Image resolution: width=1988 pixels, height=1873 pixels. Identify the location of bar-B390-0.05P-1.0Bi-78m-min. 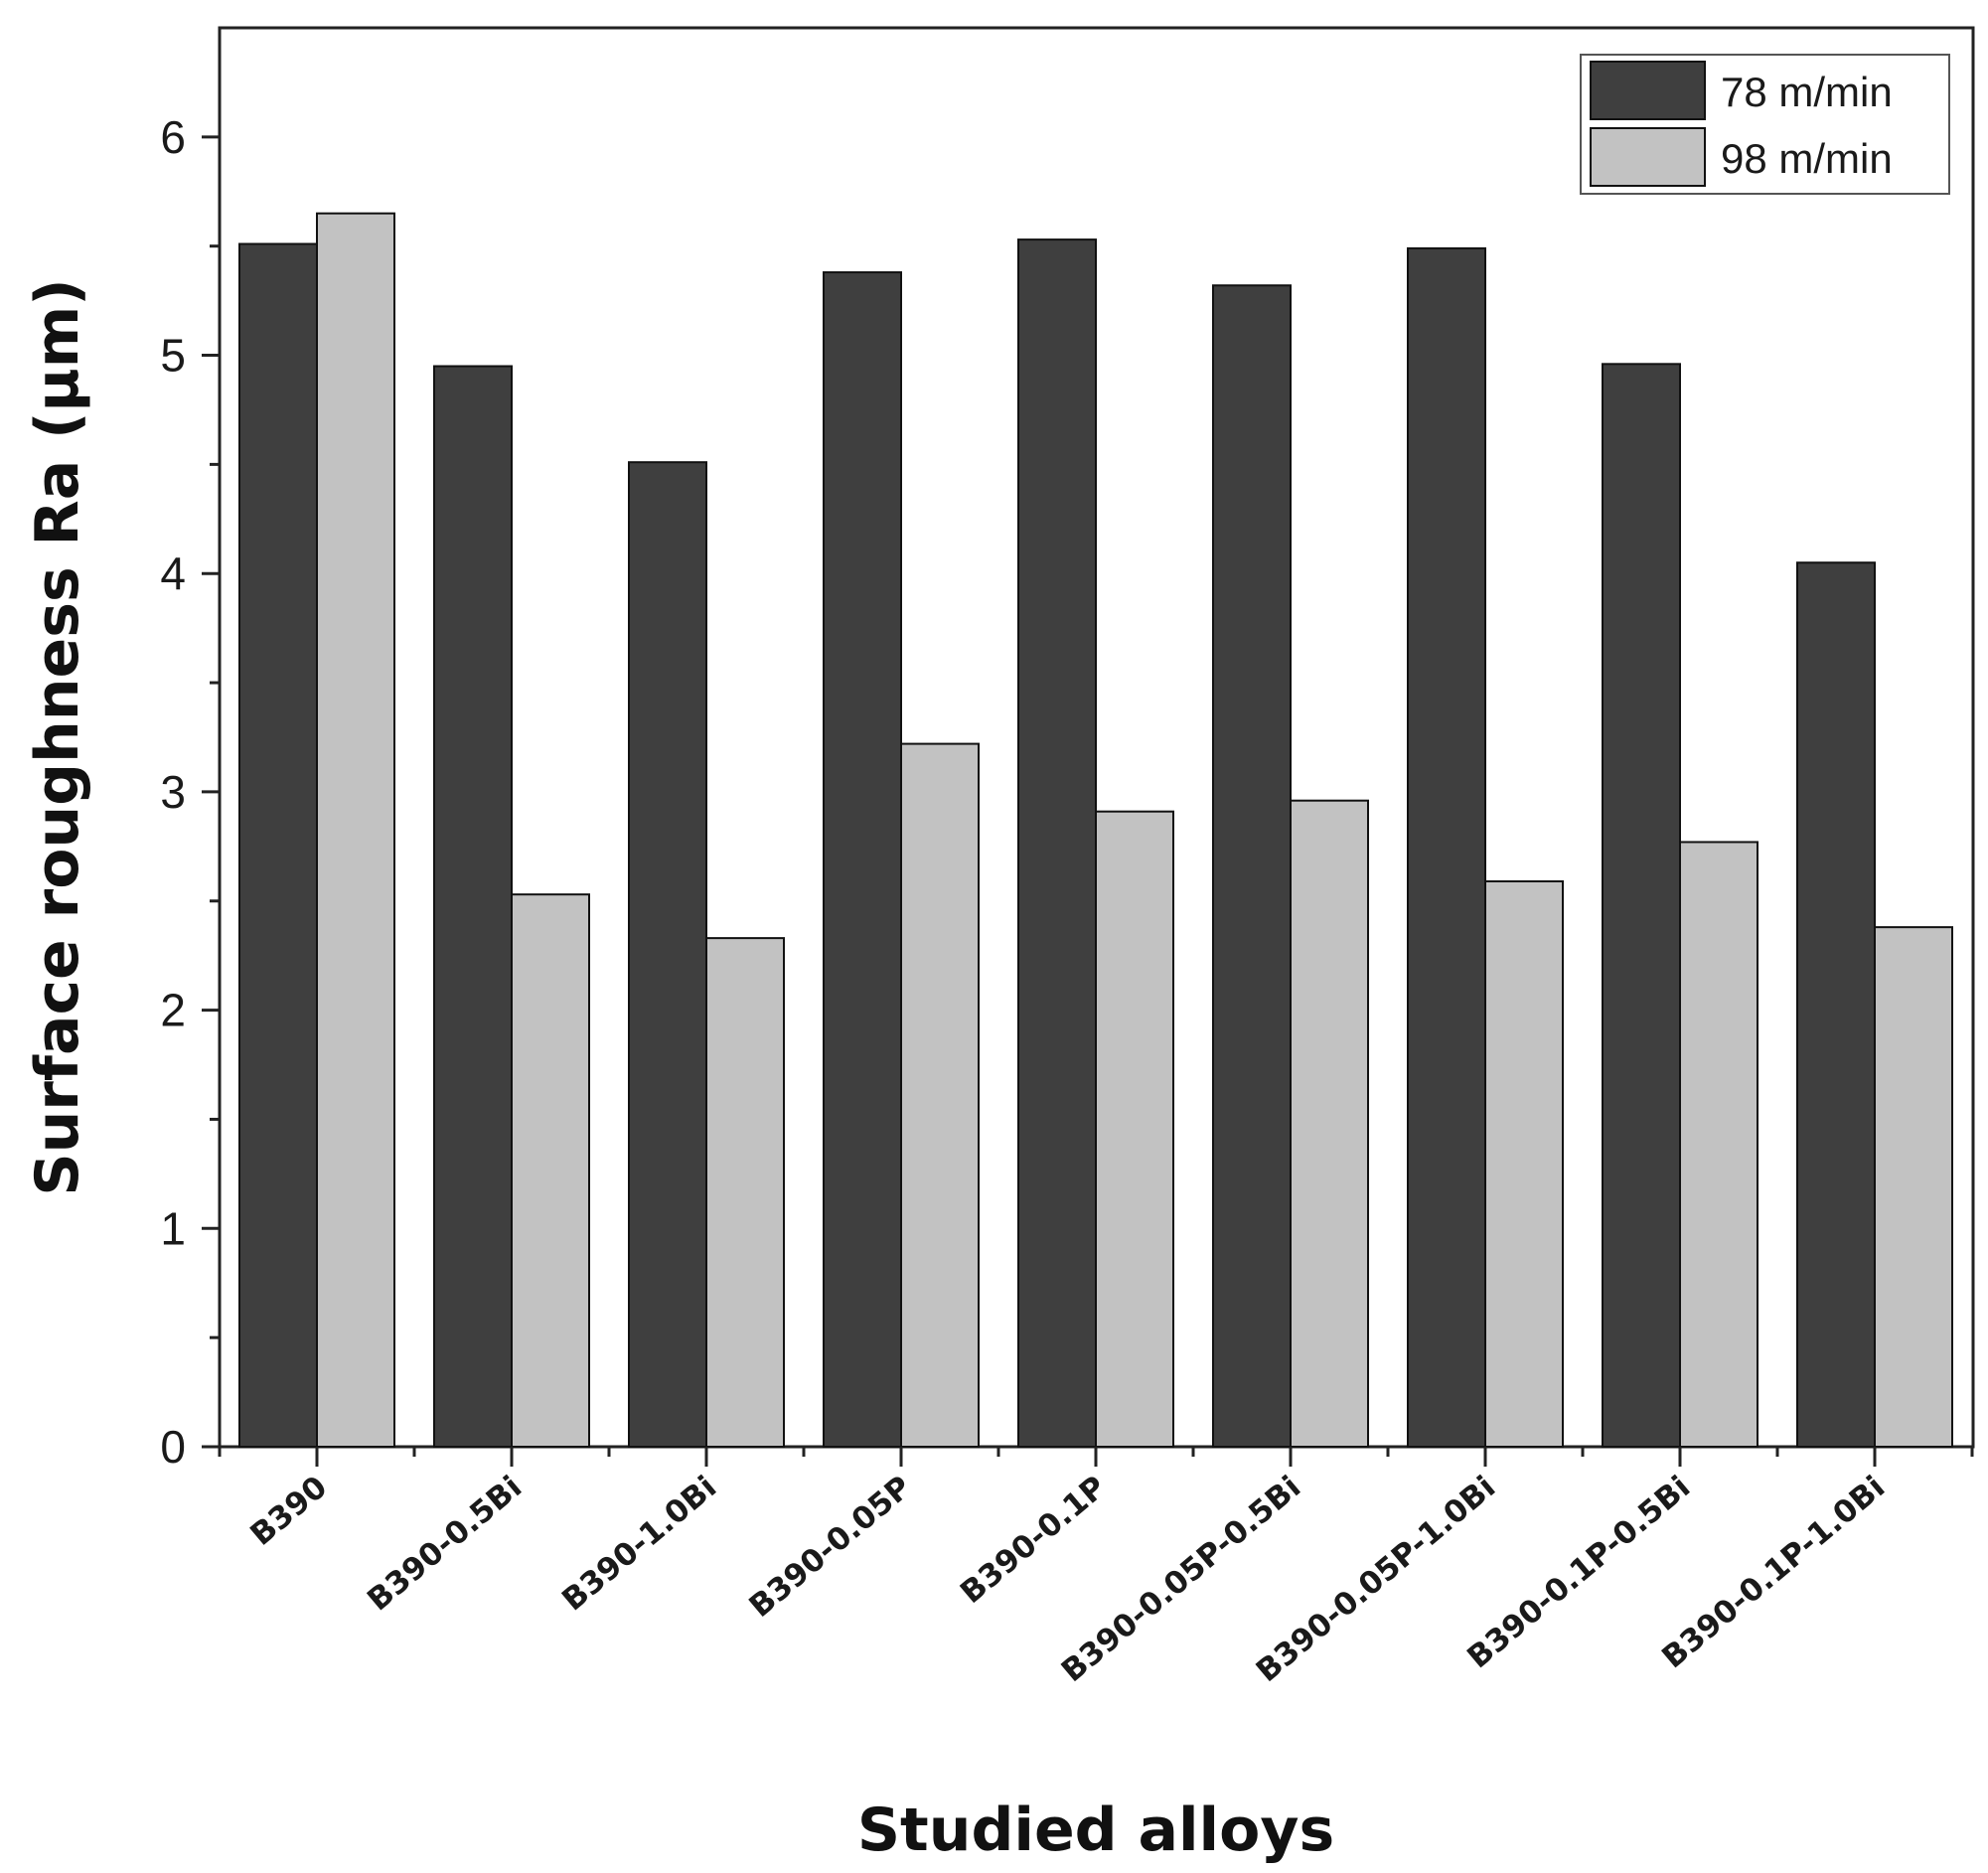
(1446, 847).